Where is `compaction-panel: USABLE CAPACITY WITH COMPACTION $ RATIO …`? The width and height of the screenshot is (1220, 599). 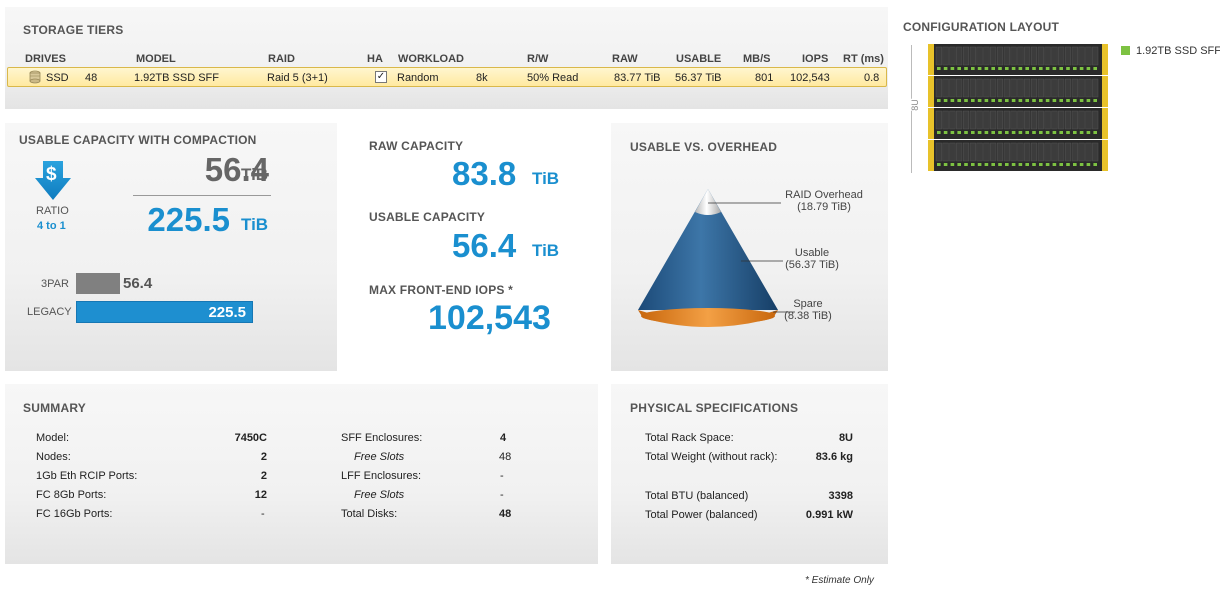
compaction-panel: USABLE CAPACITY WITH COMPACTION $ RATIO … is located at coordinates (171, 247).